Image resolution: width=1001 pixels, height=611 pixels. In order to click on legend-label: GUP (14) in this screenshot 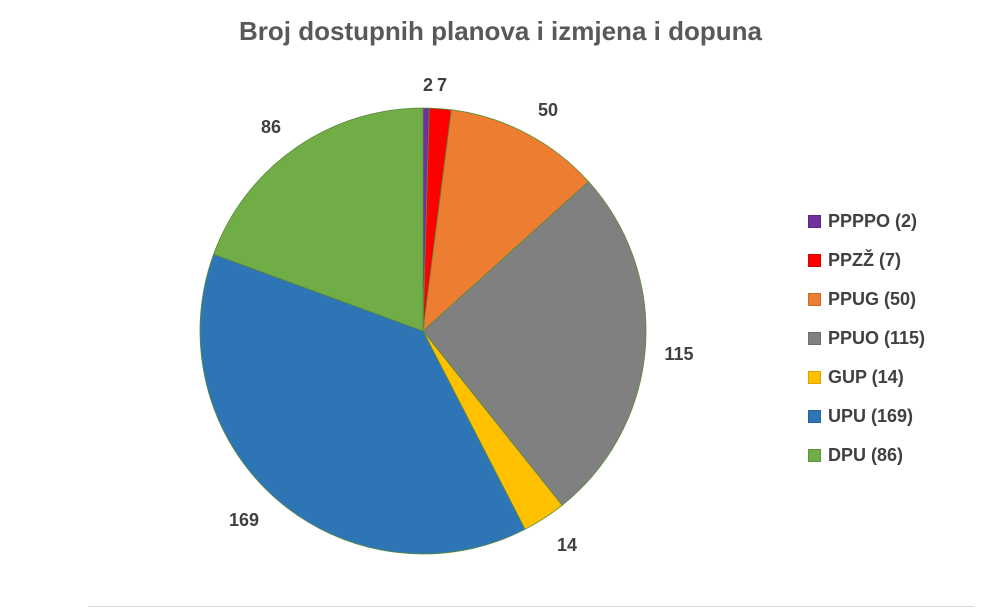, I will do `click(866, 377)`.